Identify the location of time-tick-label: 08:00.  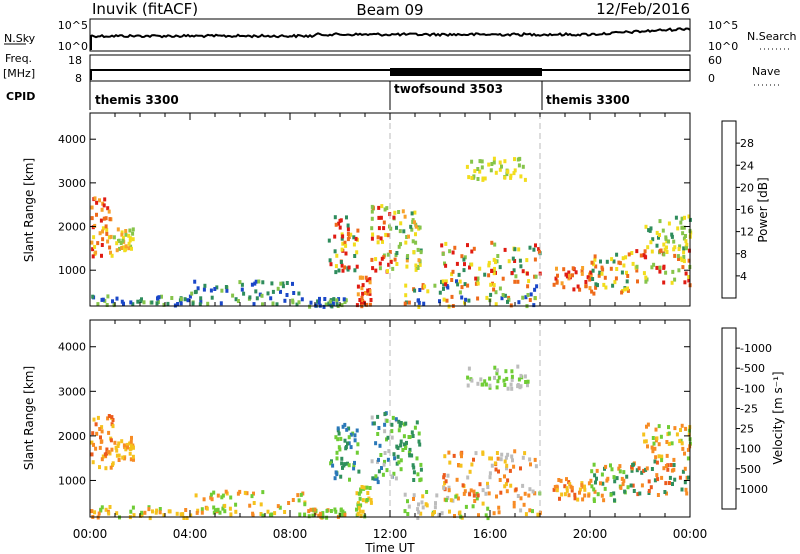
(290, 534).